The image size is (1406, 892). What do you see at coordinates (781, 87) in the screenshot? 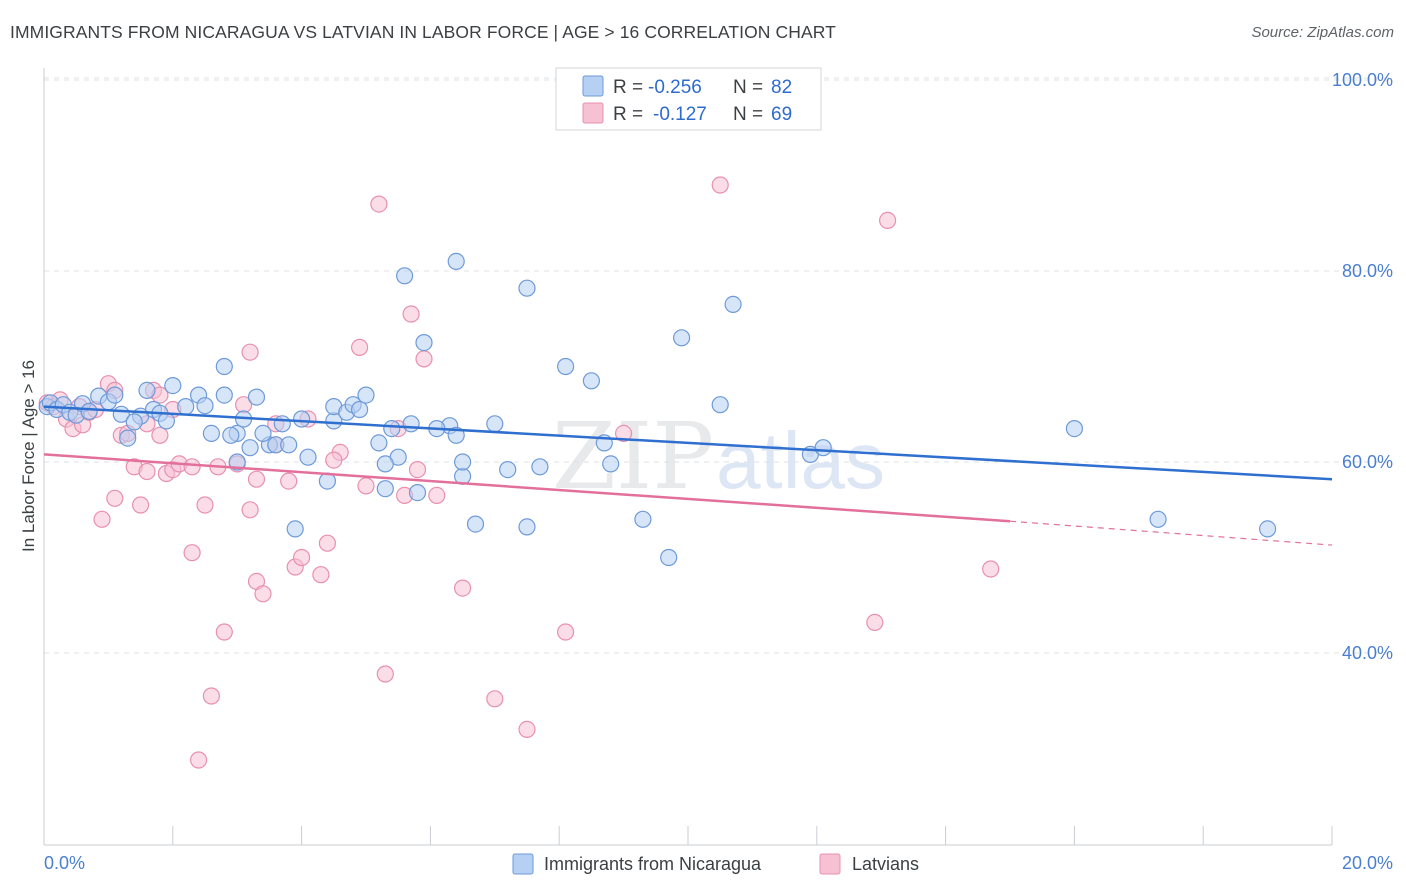
I see `legend-n-value-nicaragua: 82` at bounding box center [781, 87].